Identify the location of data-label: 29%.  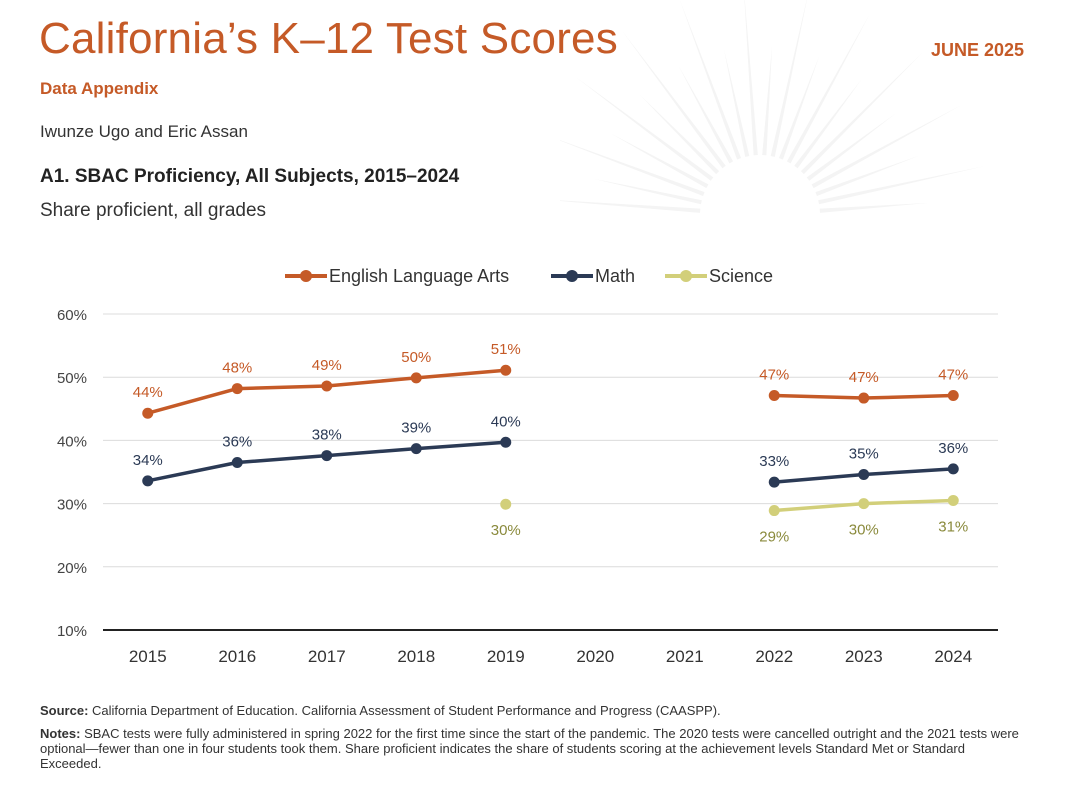
(774, 537).